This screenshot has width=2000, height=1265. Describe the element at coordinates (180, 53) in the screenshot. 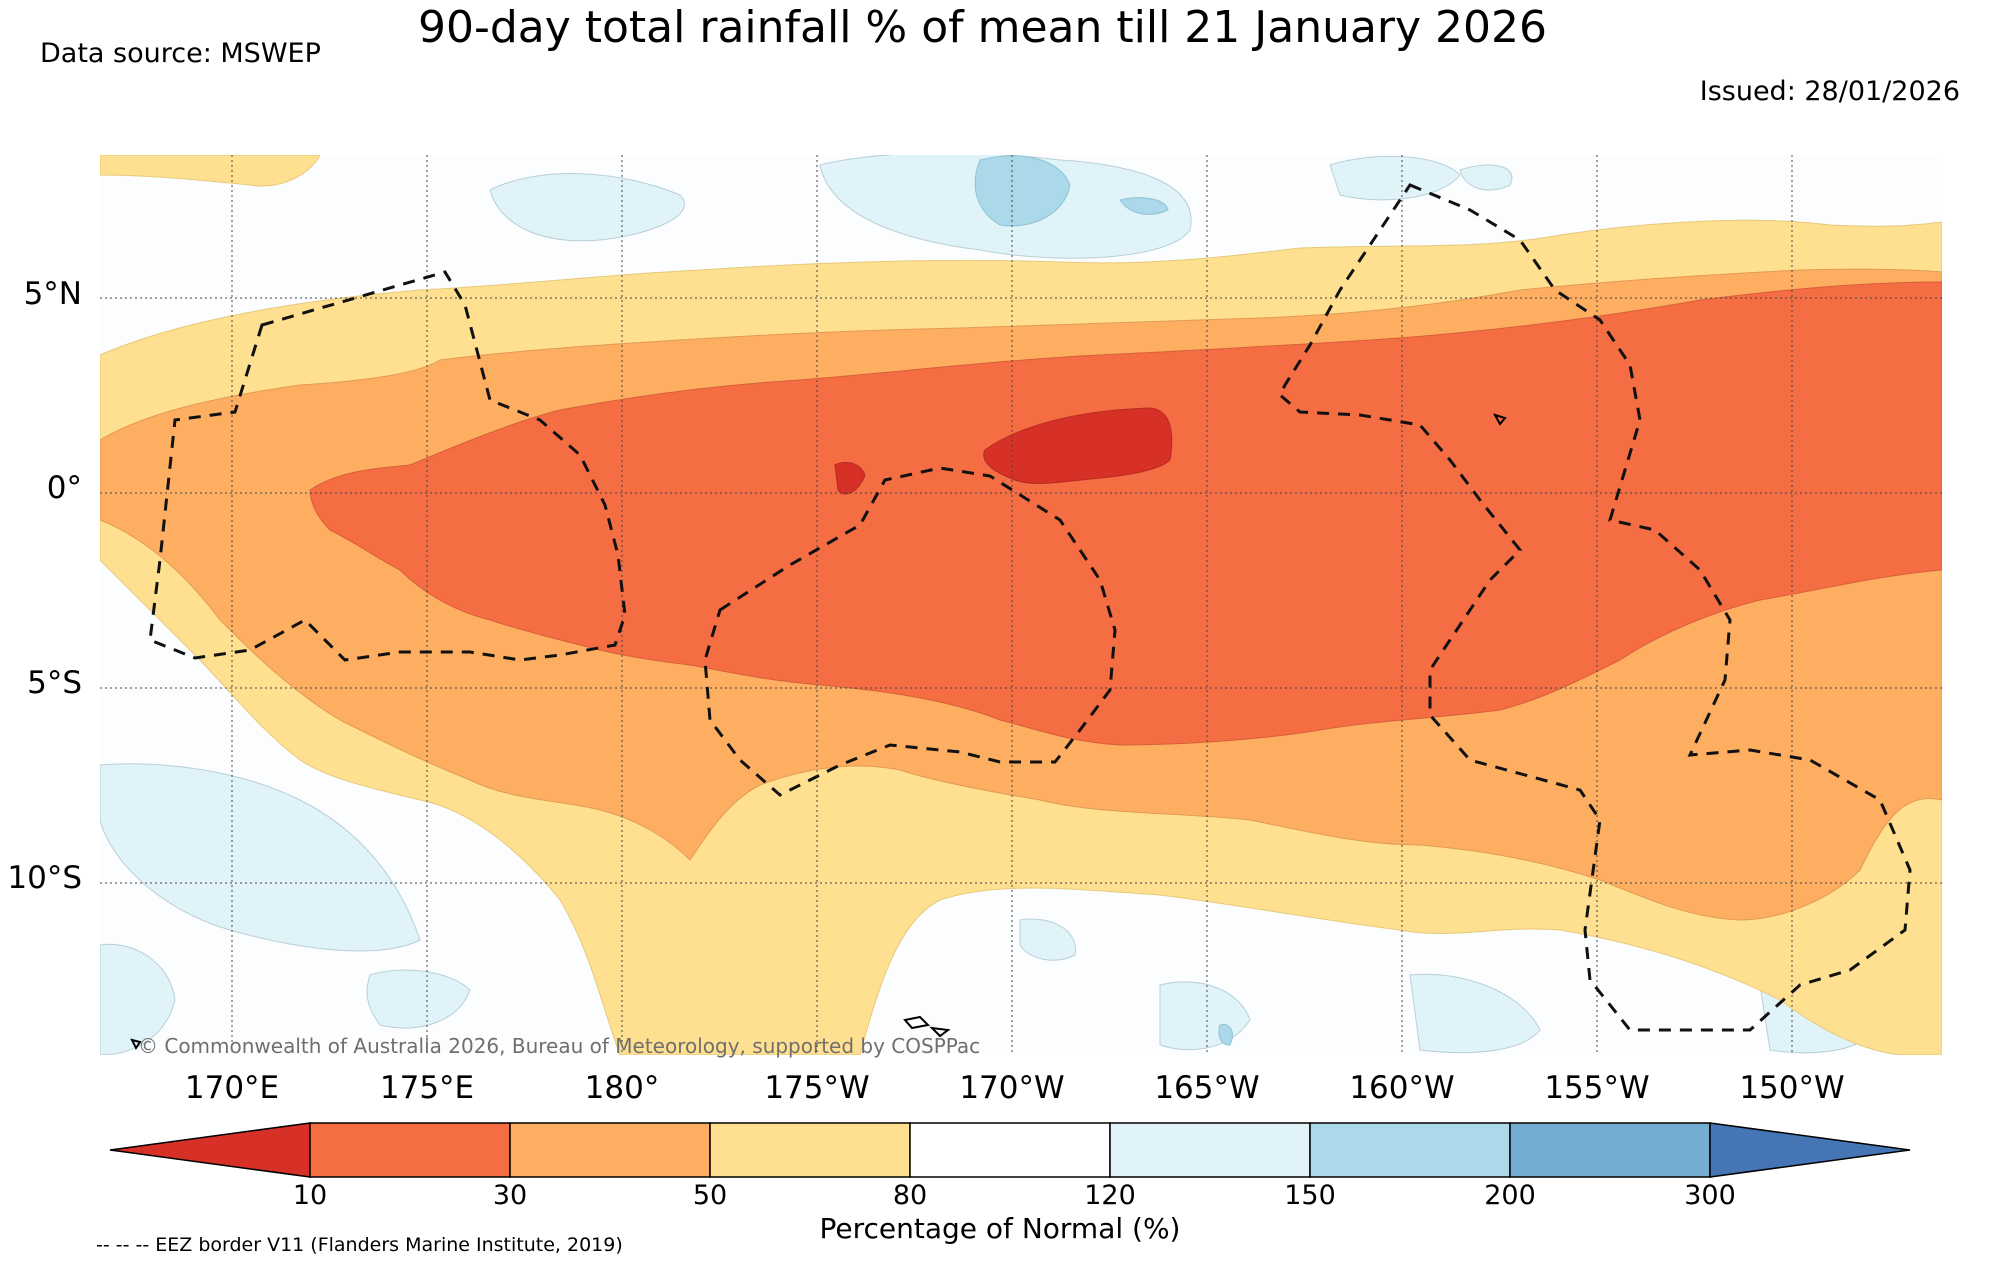

I see `data-source: Data source: MSWEP` at that location.